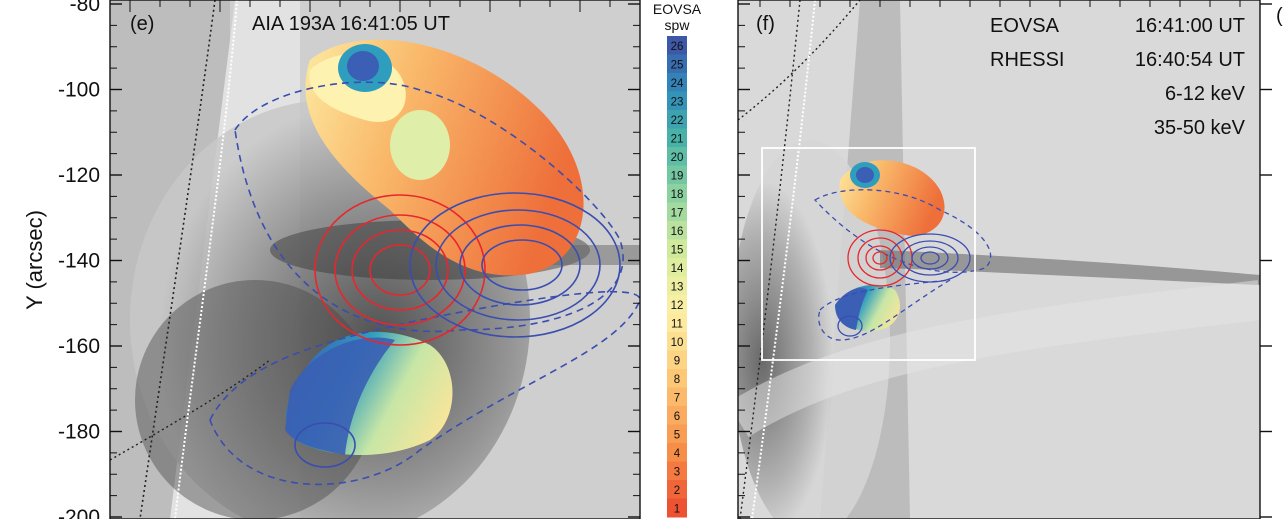 This screenshot has height=519, width=1287. Describe the element at coordinates (79, 432) in the screenshot. I see `y-tick-label: -180` at that location.